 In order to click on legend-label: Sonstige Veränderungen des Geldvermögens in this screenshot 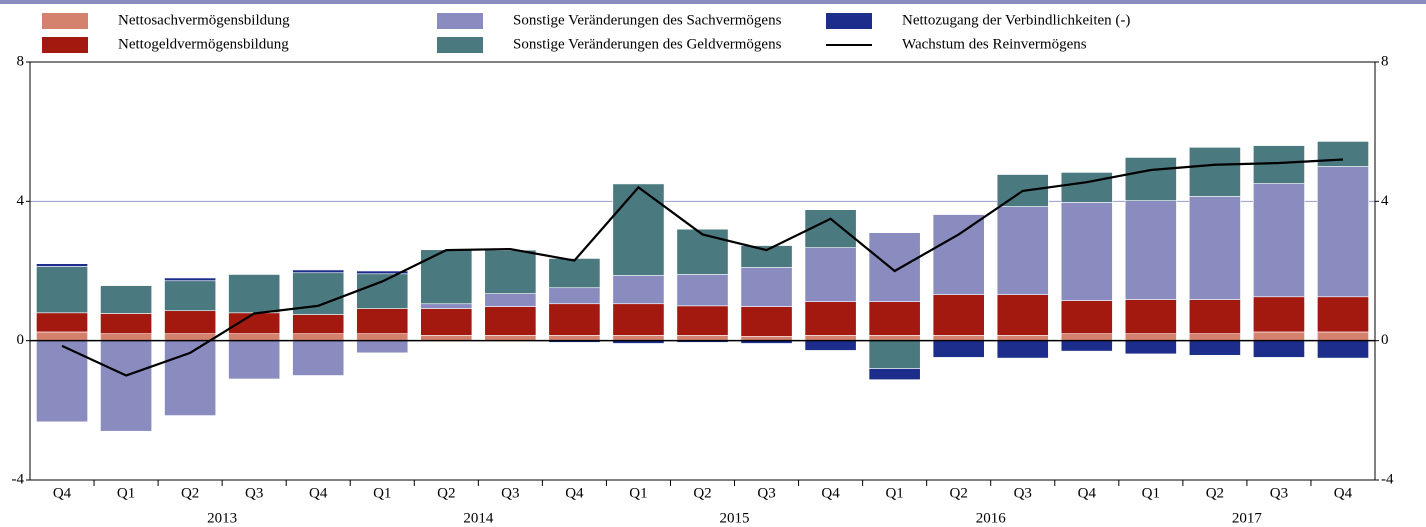, I will do `click(647, 44)`.